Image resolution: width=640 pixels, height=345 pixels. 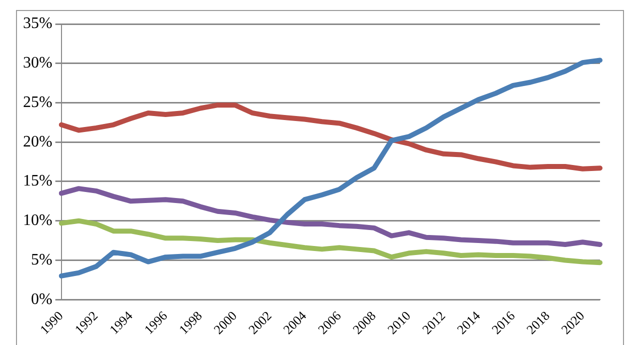 What do you see at coordinates (37, 221) in the screenshot?
I see `y-tick-label: 10%` at bounding box center [37, 221].